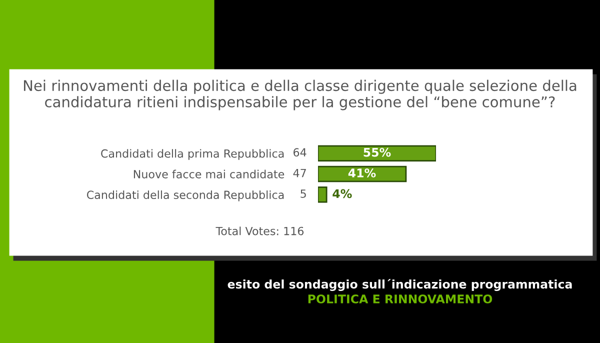  What do you see at coordinates (362, 173) in the screenshot?
I see `data-label: 41%` at bounding box center [362, 173].